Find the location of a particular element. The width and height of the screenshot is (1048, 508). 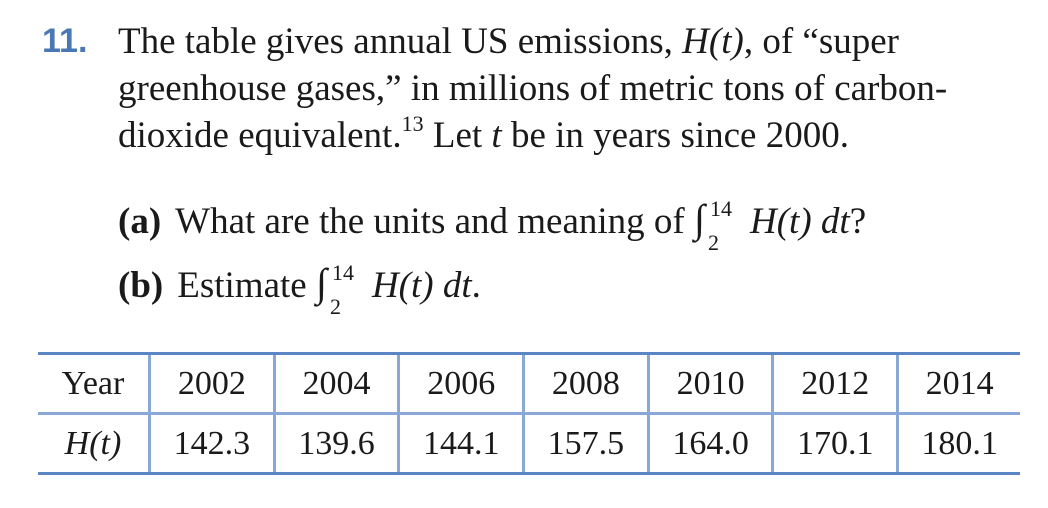

lower-limit-a: 2 is located at coordinates (714, 242).